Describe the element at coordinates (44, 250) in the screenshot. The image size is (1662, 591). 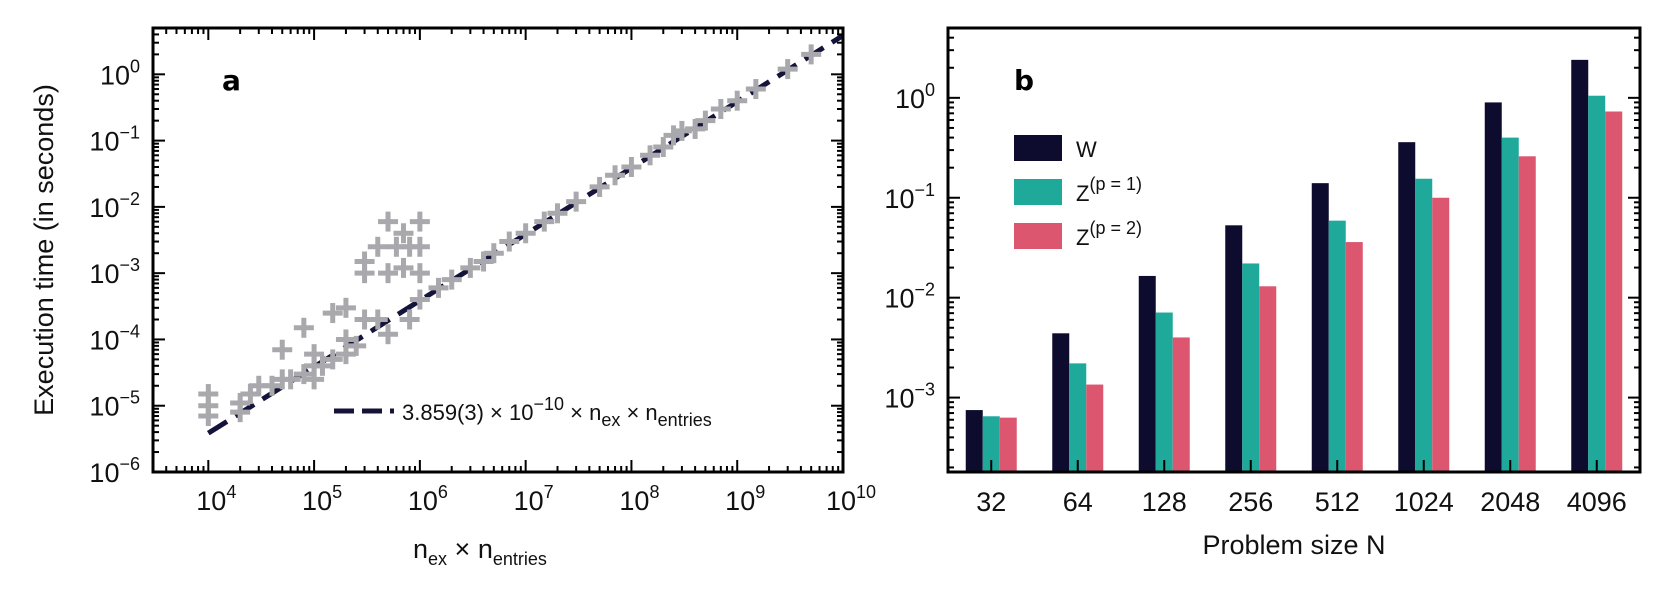
I see `panel-a-y-axis-label: Execution time (in seconds)` at that location.